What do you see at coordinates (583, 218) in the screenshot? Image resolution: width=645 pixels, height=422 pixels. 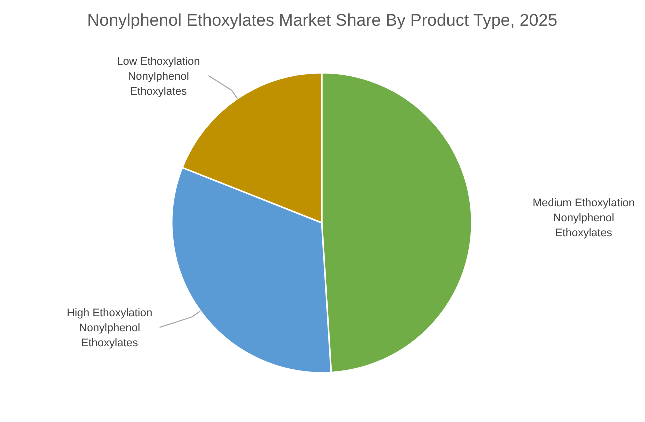 I see `slice-label: Medium Ethoxylation Nonylphenol Ethoxylates` at bounding box center [583, 218].